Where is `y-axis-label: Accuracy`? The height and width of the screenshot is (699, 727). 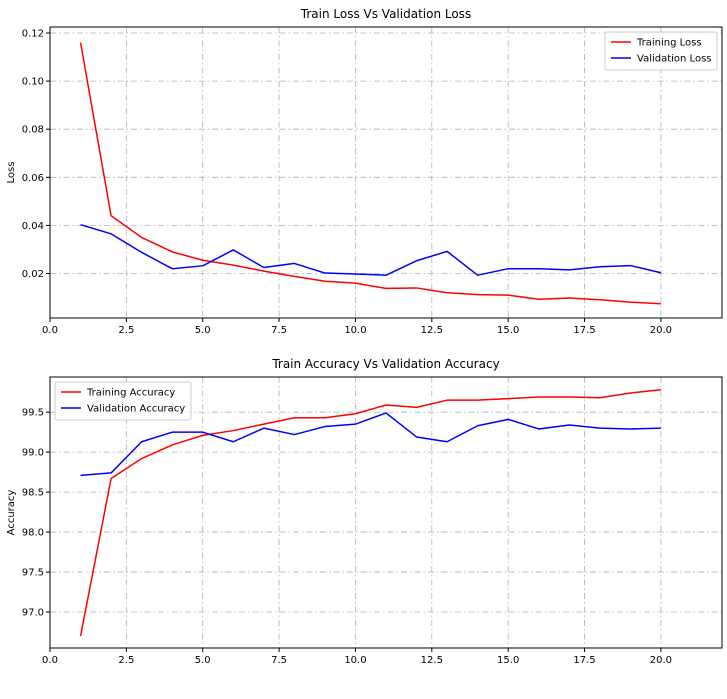 y-axis-label: Accuracy is located at coordinates (11, 513).